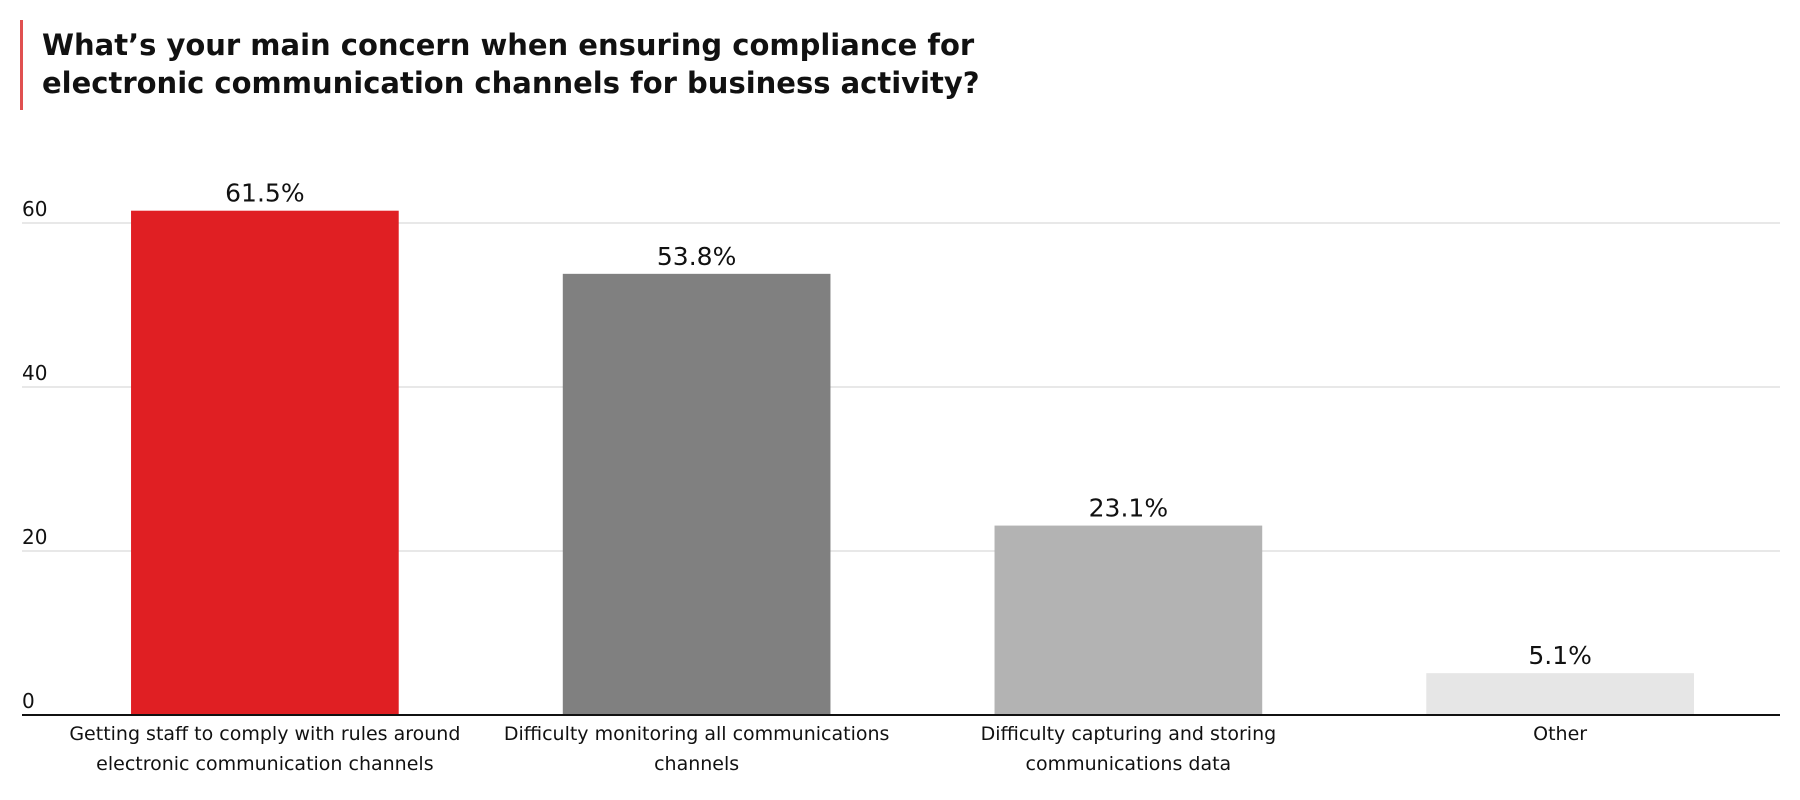 This screenshot has height=800, width=1800. Describe the element at coordinates (1560, 655) in the screenshot. I see `value-label: 5.1%` at that location.